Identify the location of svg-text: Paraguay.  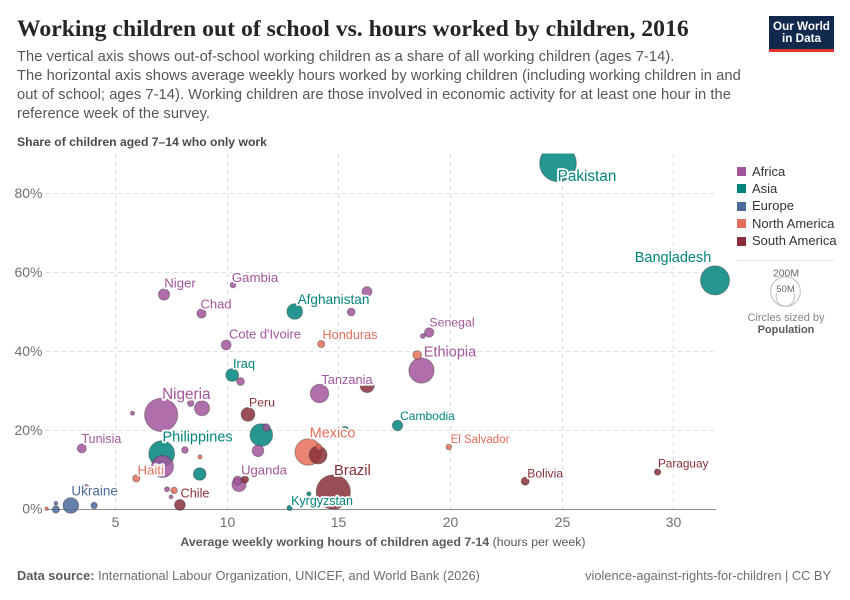
(683, 464).